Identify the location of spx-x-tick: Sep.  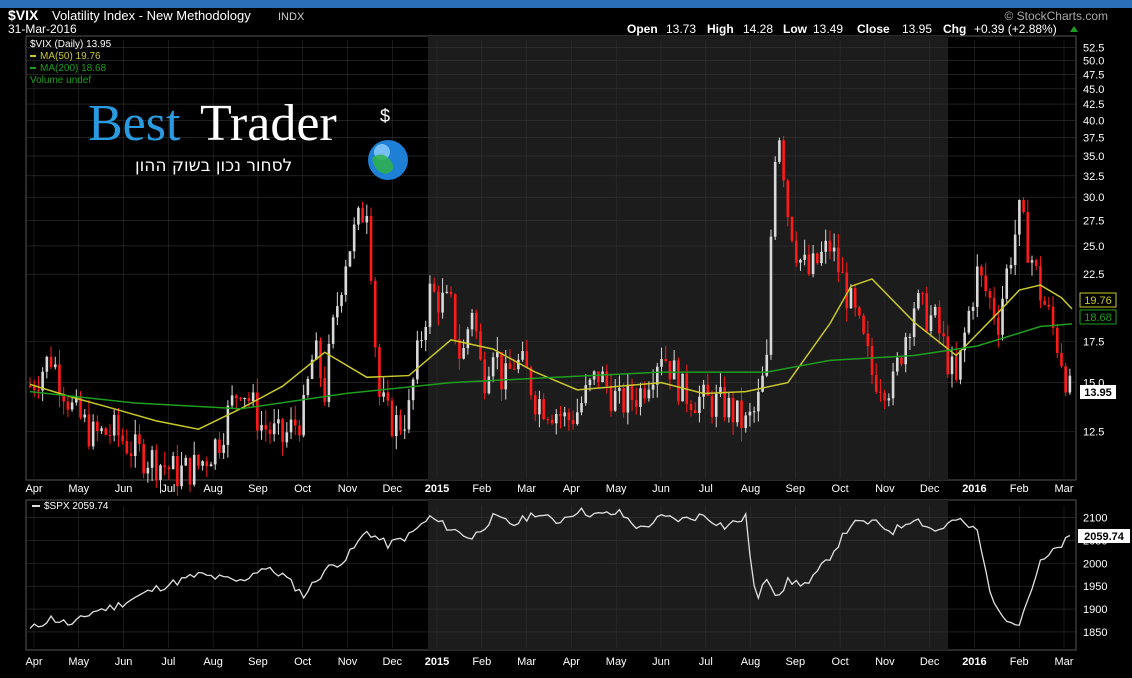
(796, 662).